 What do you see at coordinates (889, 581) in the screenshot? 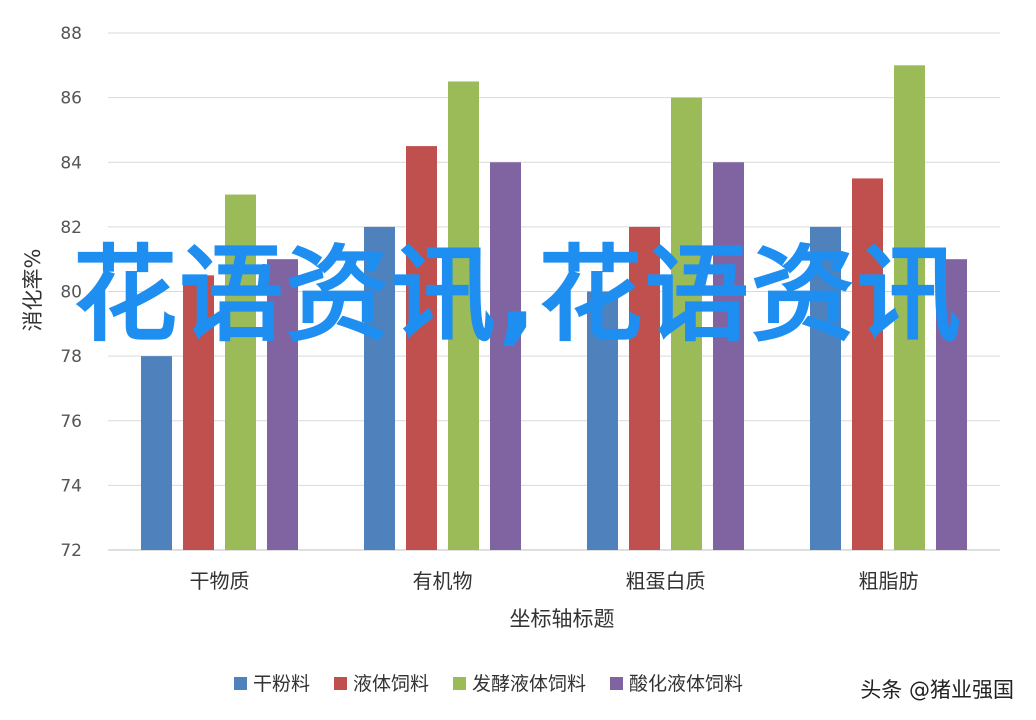
I see `x-category-label: 粗脂肪` at bounding box center [889, 581].